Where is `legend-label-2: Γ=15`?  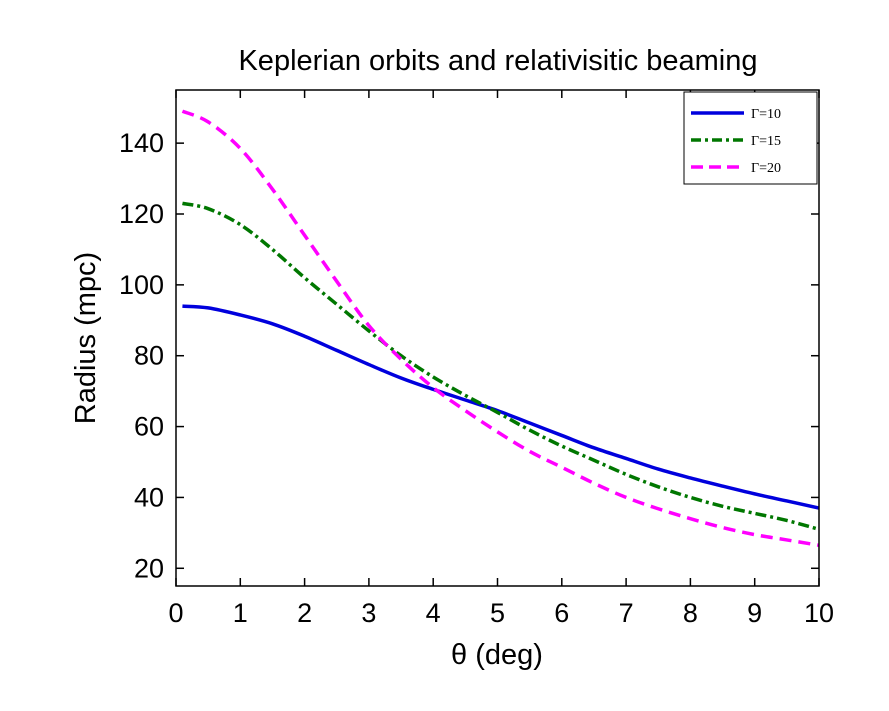 legend-label-2: Γ=15 is located at coordinates (766, 141).